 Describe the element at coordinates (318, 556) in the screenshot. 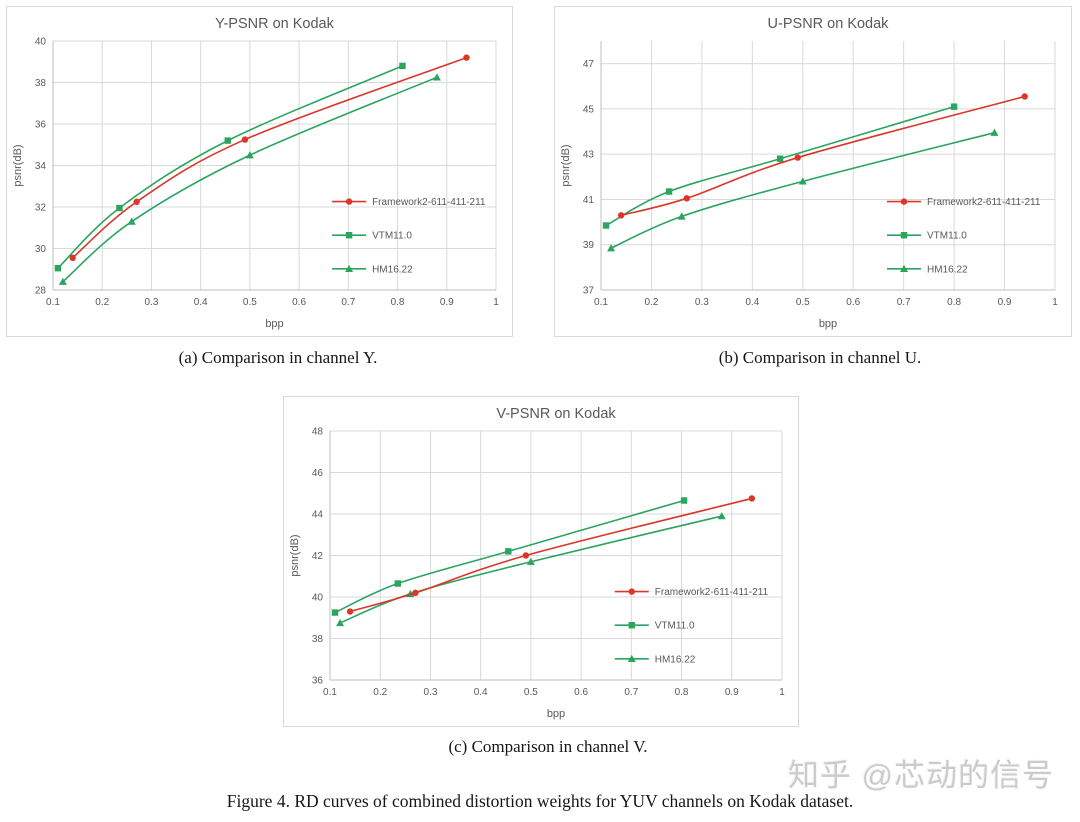

I see `y-tick-label: 42` at that location.